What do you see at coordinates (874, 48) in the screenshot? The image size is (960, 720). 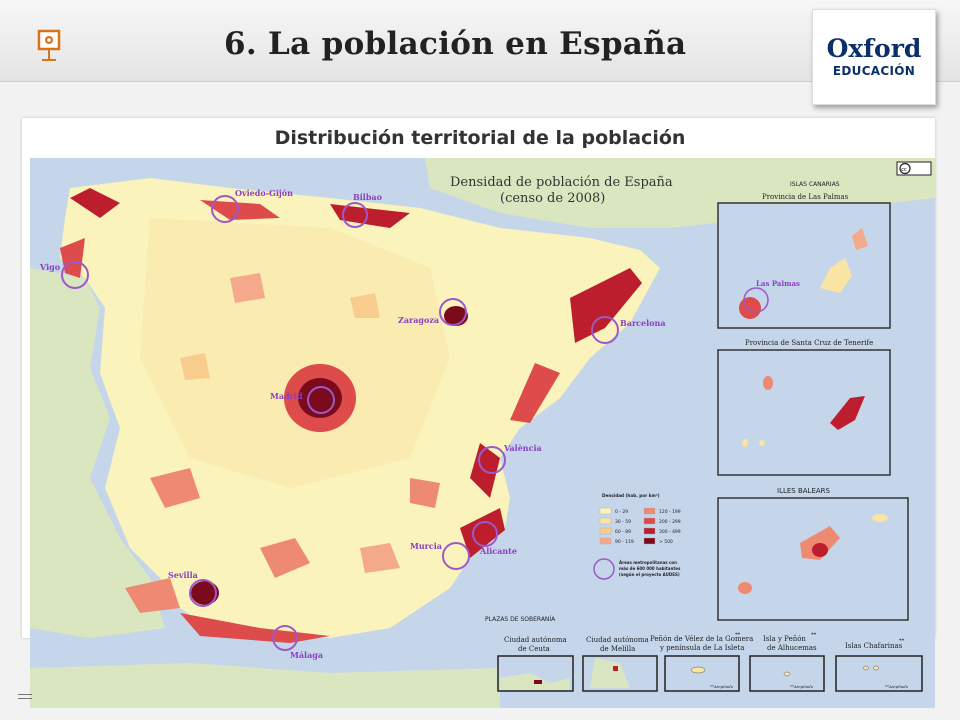 I see `logo-brand: Oxford` at bounding box center [874, 48].